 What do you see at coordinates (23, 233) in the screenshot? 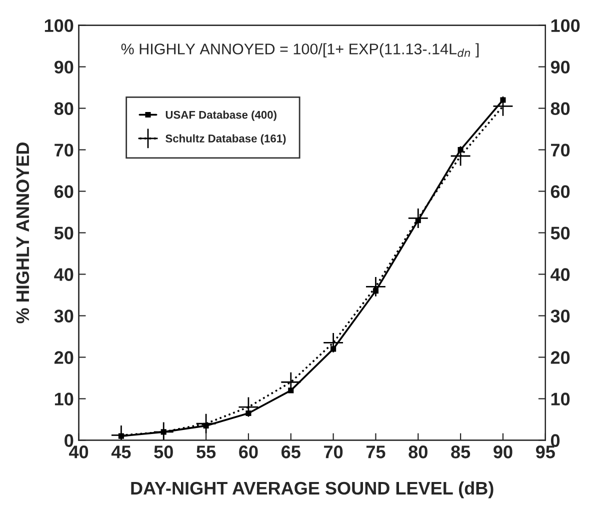
I see `y-axis-title: % HIGHLY ANNOYED` at bounding box center [23, 233].